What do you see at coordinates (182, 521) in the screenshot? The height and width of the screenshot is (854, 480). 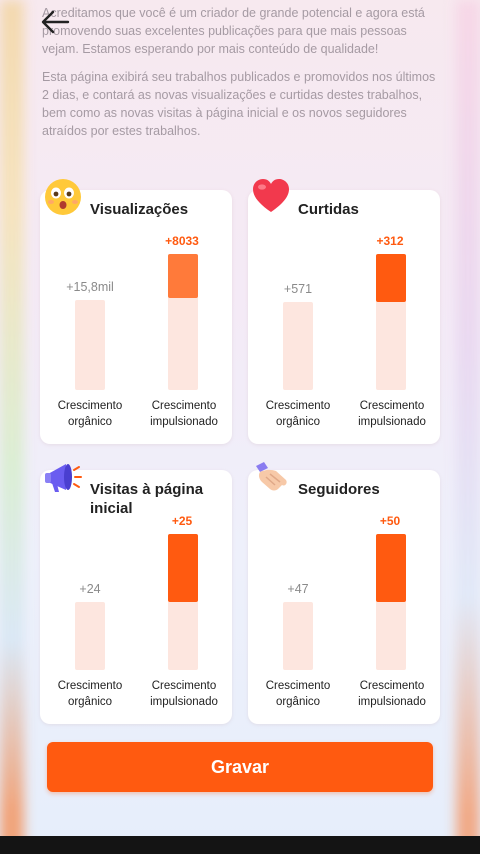 I see `boosted-value: +25` at bounding box center [182, 521].